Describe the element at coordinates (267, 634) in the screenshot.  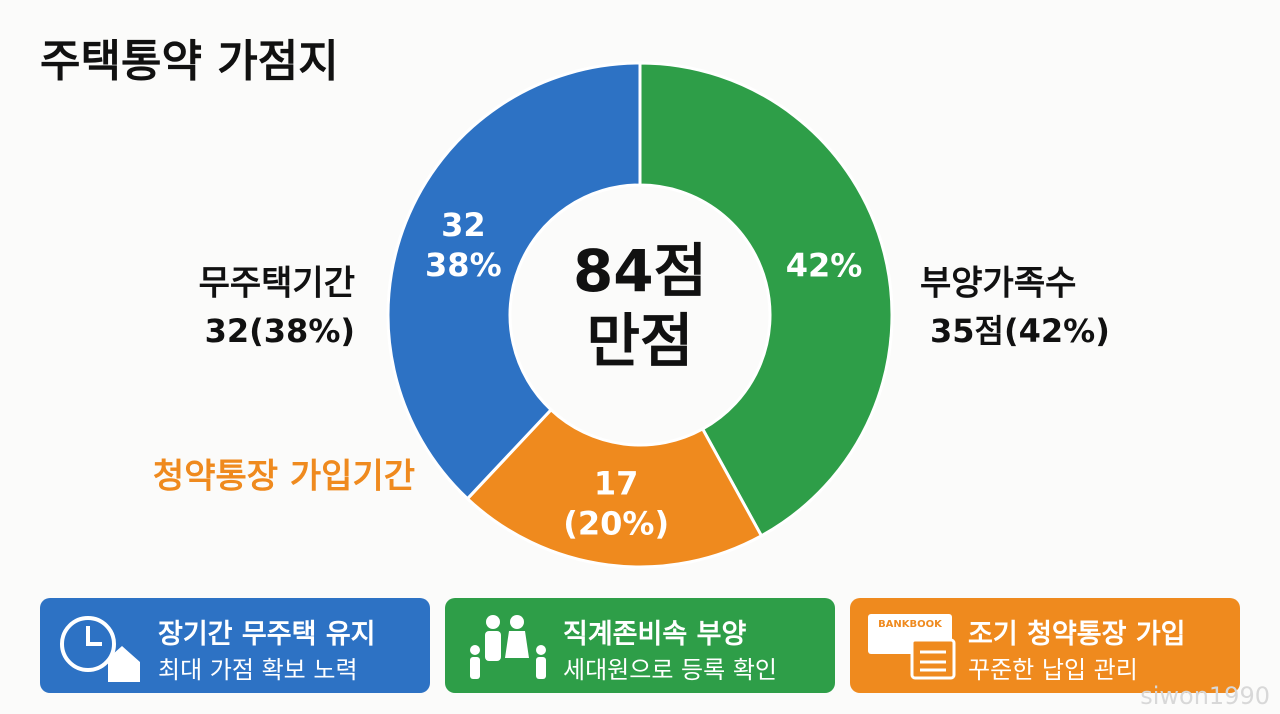
I see `card-title: 장기간 무주택 유지` at that location.